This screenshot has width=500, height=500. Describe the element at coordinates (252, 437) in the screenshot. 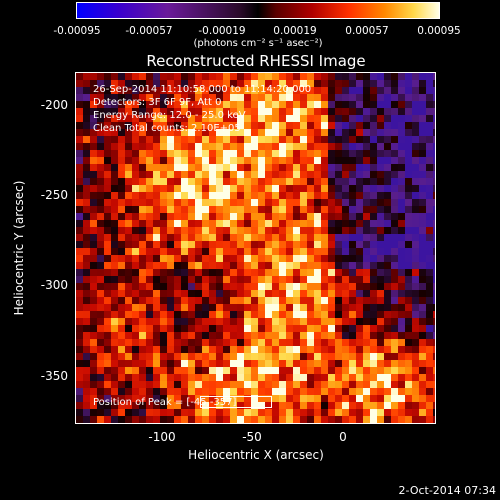

I see `x-tick-label: -50` at that location.